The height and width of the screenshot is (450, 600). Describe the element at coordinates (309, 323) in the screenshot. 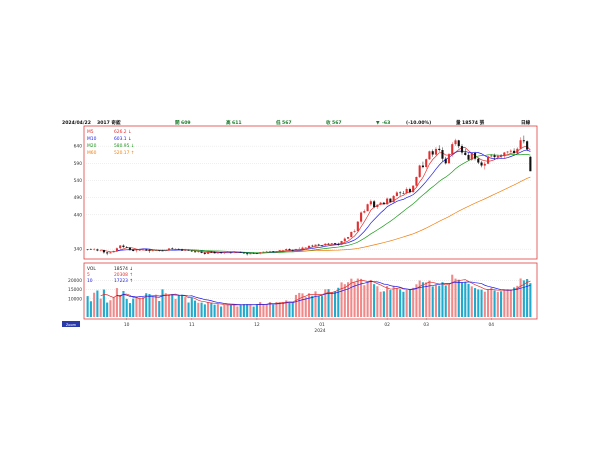

I see `x-axis: 10 11 12 01 02 03 04` at that location.